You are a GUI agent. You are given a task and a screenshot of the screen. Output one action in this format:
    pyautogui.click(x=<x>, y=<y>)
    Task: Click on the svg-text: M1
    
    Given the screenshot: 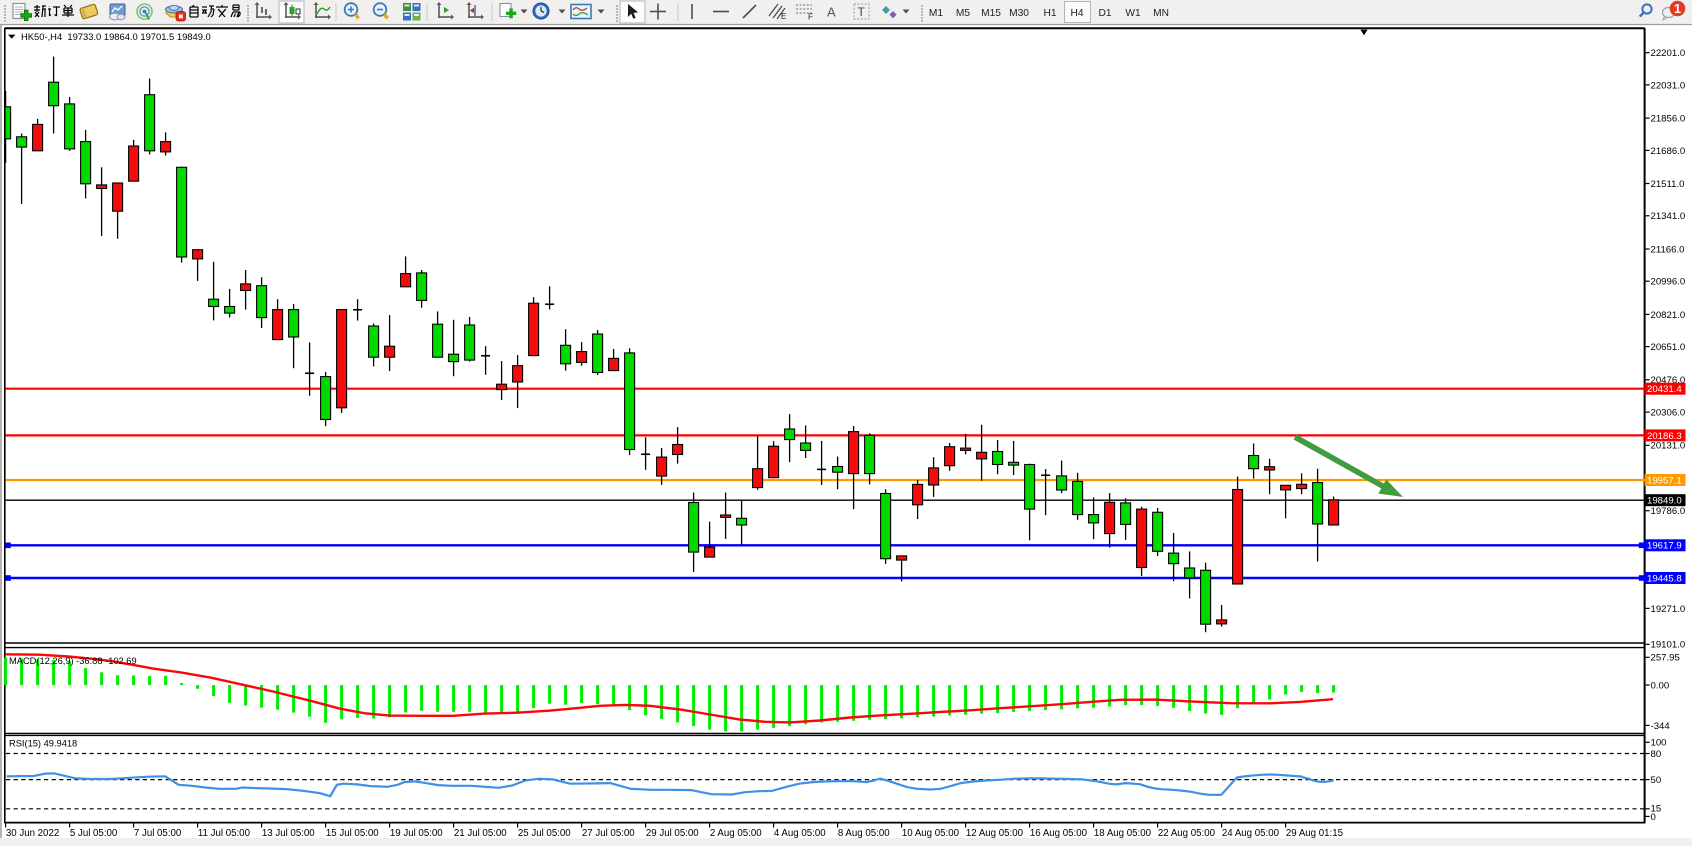 What is the action you would take?
    pyautogui.click(x=936, y=13)
    